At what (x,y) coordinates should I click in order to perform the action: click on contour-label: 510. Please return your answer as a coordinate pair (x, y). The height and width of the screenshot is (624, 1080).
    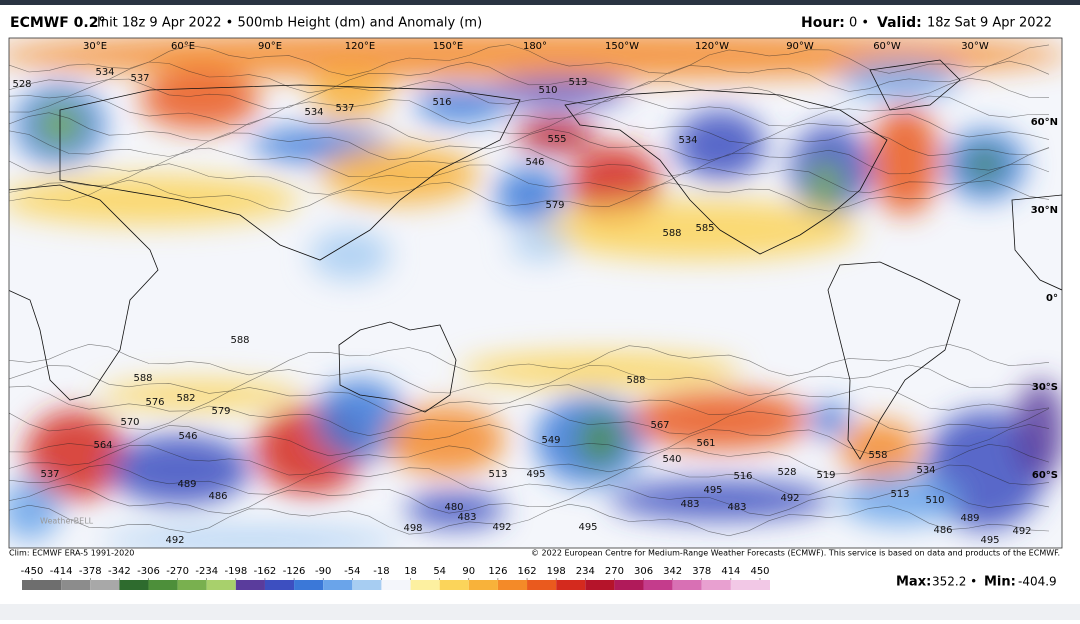
    Looking at the image, I should click on (934, 500).